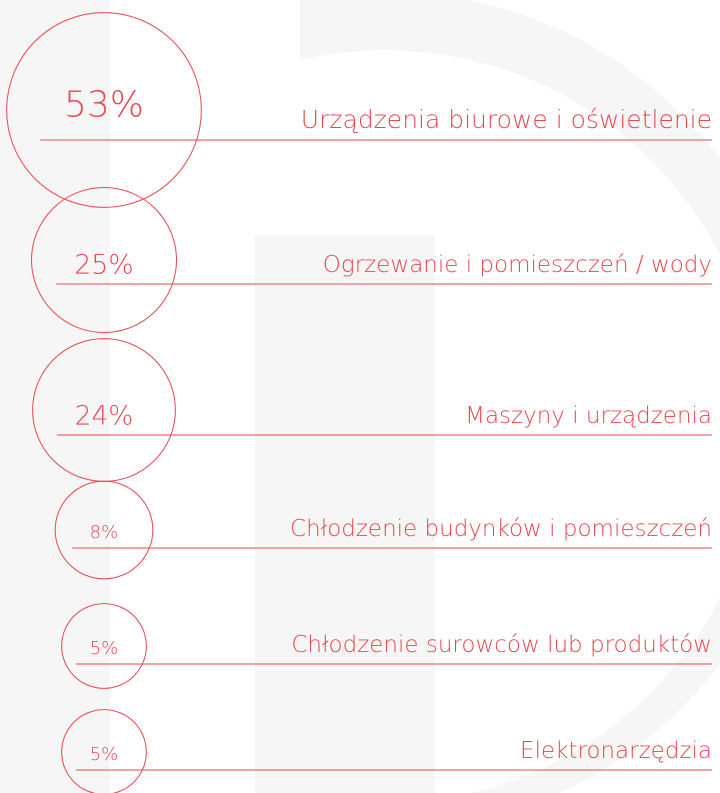 The image size is (720, 793). What do you see at coordinates (104, 415) in the screenshot?
I see `value-label: 24%` at bounding box center [104, 415].